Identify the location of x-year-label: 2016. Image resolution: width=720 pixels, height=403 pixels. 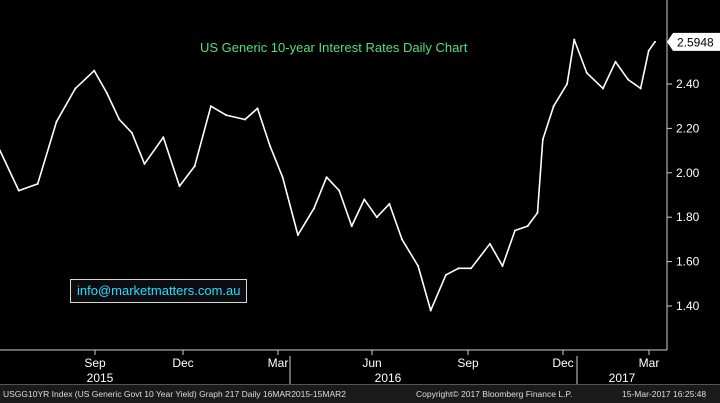
(388, 377).